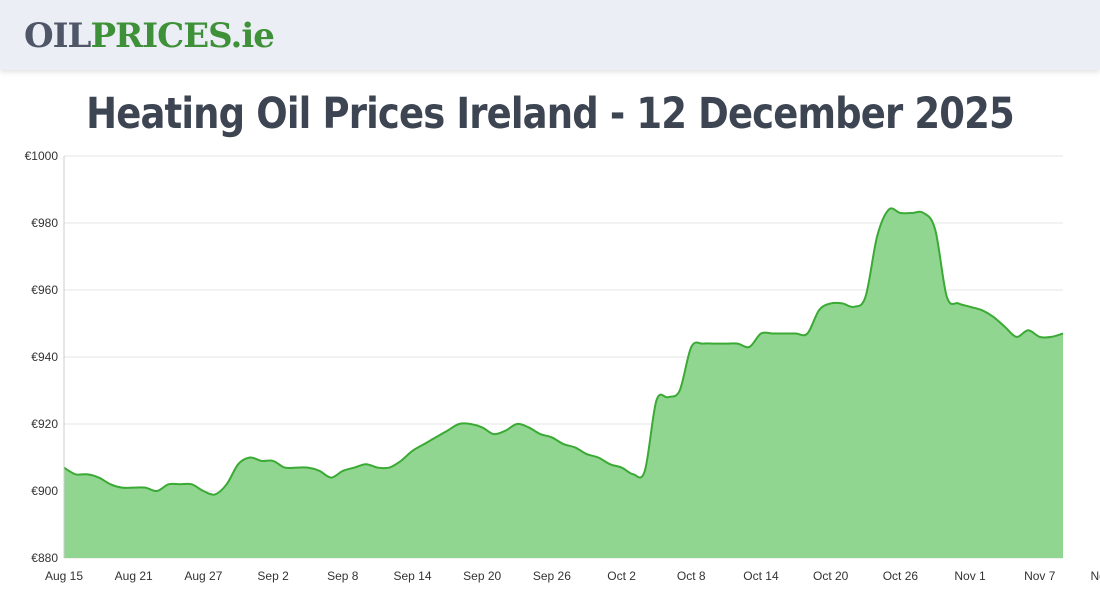 The image size is (1100, 600). I want to click on x-tick-label: Nov 13, so click(1095, 576).